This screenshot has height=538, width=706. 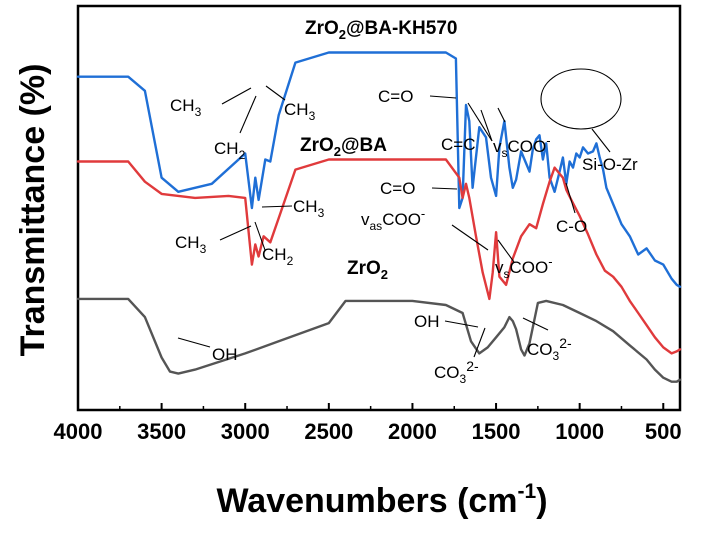 I want to click on annotations-zro2, so click(x=363, y=337).